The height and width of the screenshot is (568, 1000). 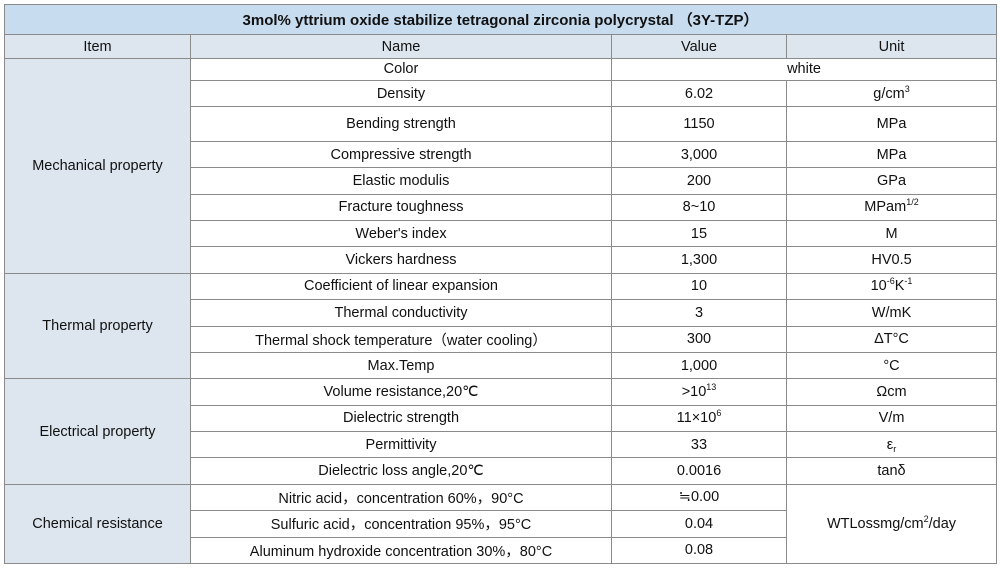 I want to click on value-text: 1150, so click(x=699, y=124).